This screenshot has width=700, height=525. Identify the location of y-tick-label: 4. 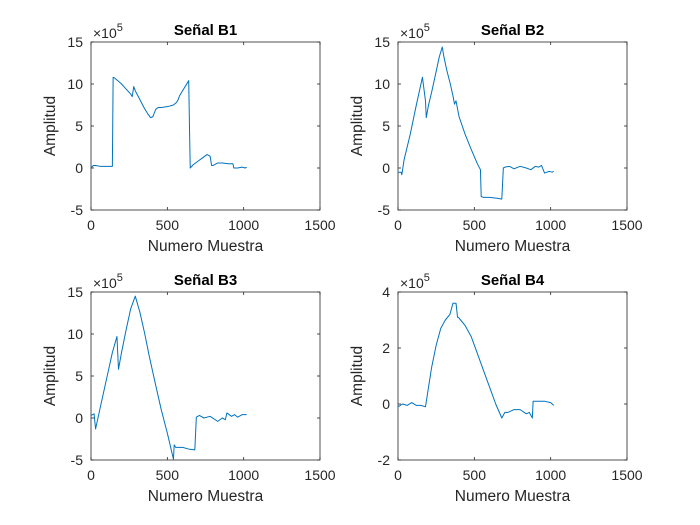
(386, 292).